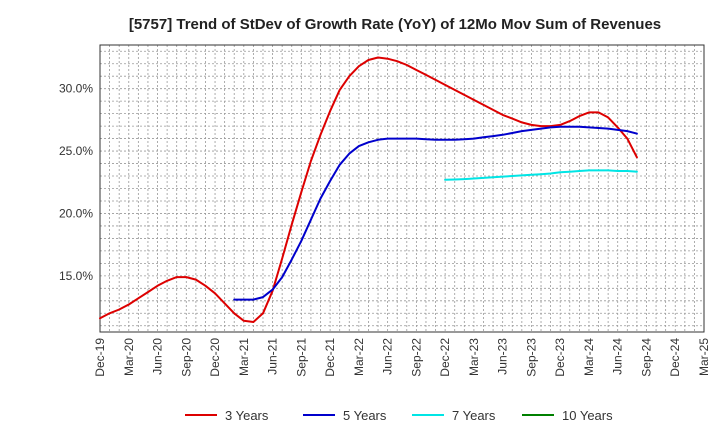  Describe the element at coordinates (76, 89) in the screenshot. I see `y-tick-label: 30.0%` at that location.